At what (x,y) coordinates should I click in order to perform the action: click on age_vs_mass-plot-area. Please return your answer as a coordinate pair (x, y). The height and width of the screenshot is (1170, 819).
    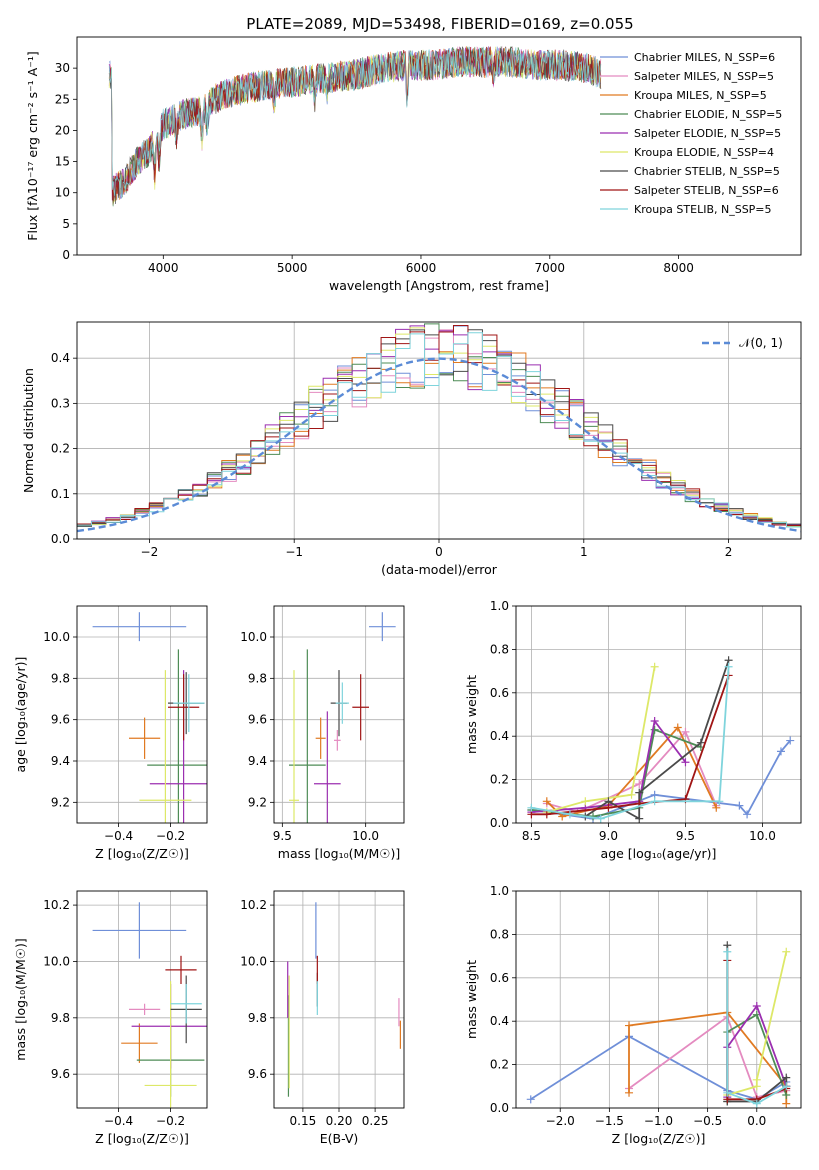
    Looking at the image, I should click on (342, 717).